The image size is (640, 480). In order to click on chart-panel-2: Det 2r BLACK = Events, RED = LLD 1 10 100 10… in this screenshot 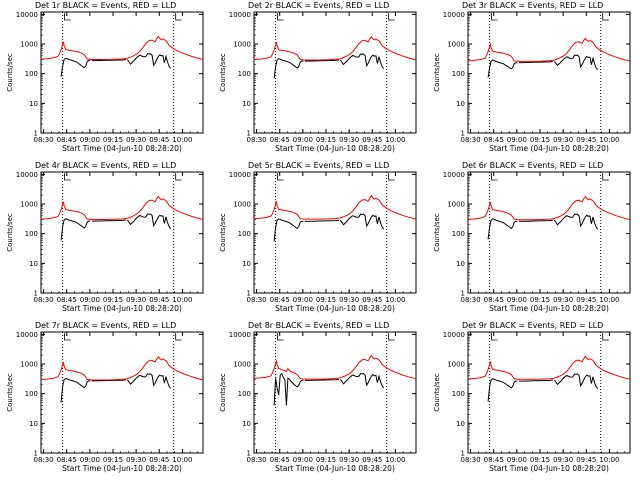, I will do `click(319, 80)`.